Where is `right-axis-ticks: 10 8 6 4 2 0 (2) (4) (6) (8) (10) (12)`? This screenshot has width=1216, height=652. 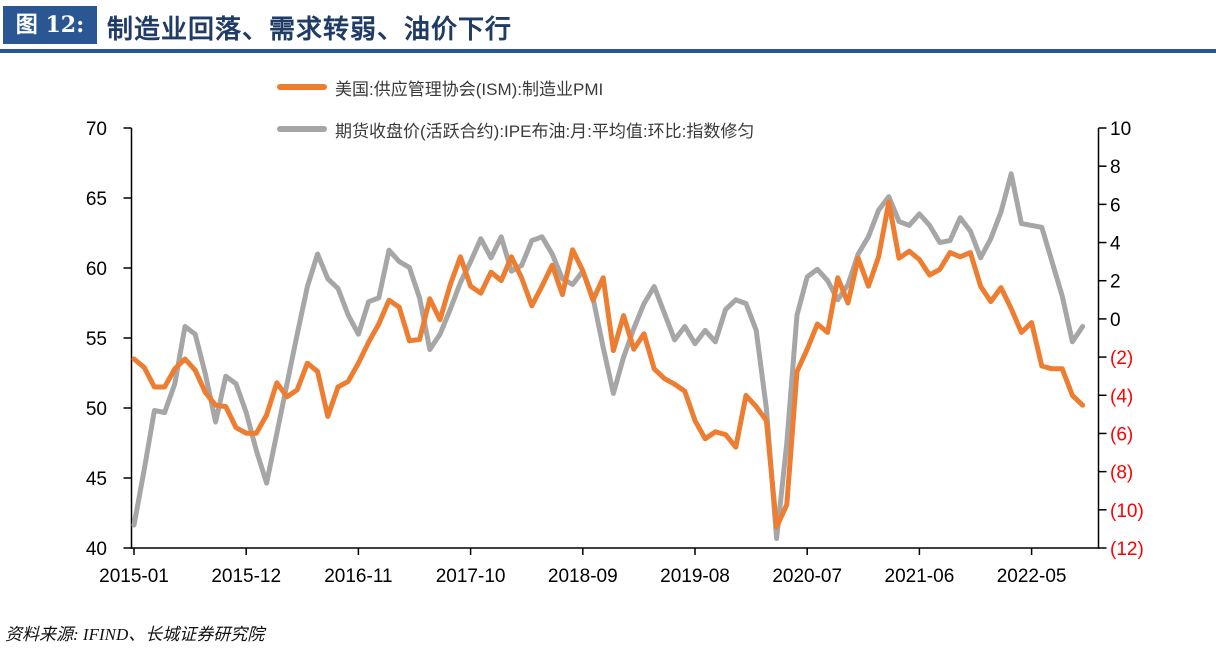
right-axis-ticks: 10 8 6 4 2 0 (2) (4) (6) (8) (10) (12) is located at coordinates (1121, 339).